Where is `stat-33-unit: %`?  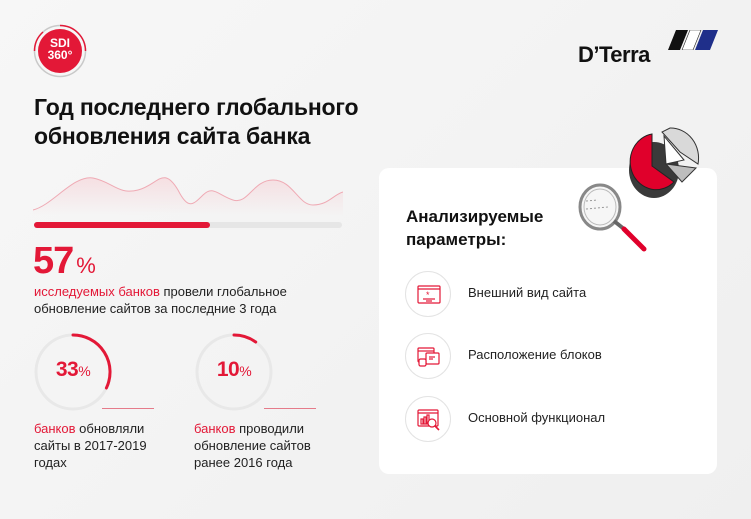 stat-33-unit: % is located at coordinates (84, 371).